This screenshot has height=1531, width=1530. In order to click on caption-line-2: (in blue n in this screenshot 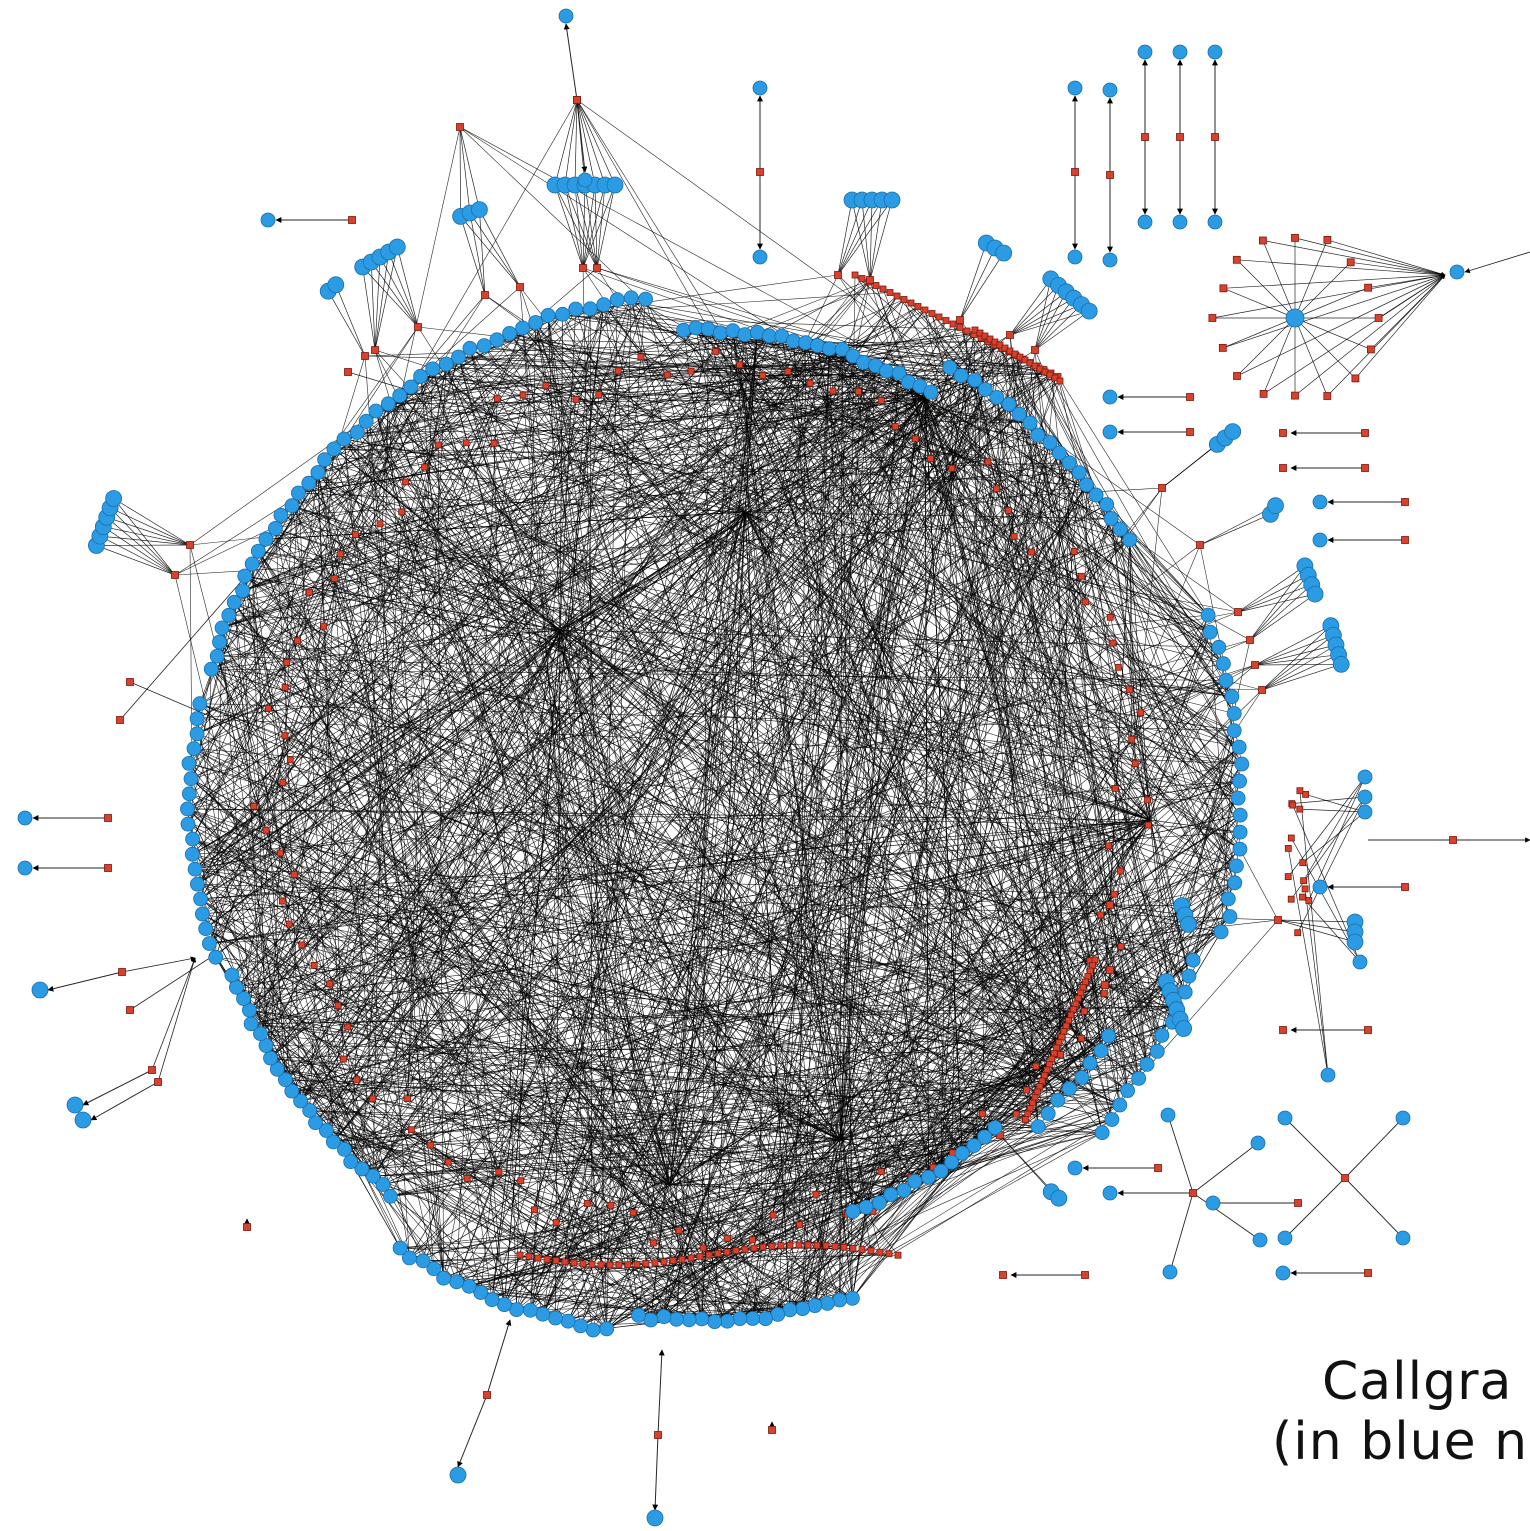, I will do `click(1400, 1442)`.